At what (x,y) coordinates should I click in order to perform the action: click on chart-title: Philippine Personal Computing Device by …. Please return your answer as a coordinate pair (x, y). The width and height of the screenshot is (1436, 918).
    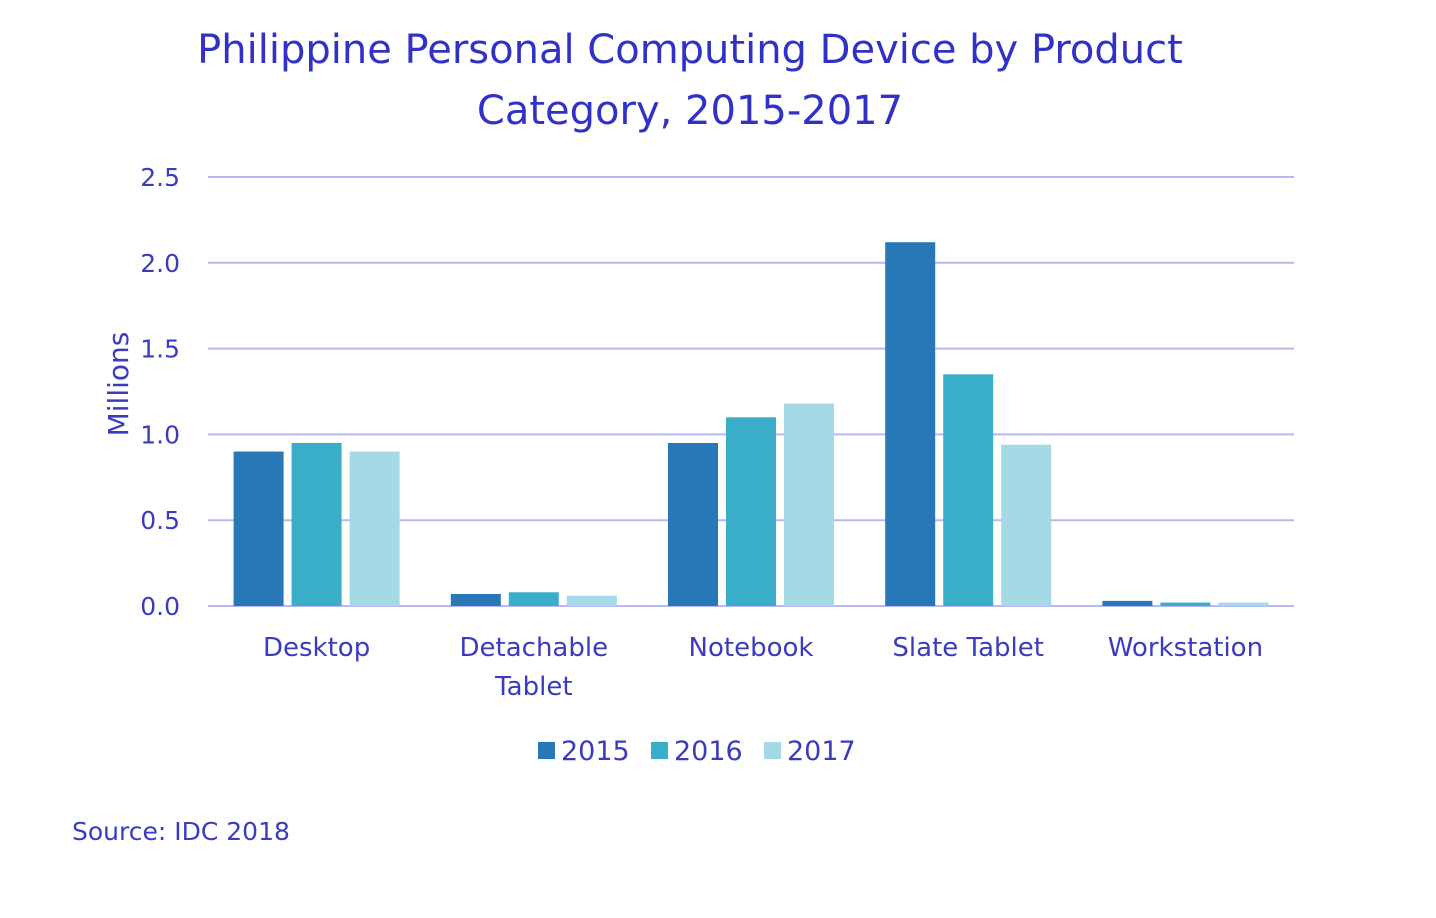
    Looking at the image, I should click on (690, 80).